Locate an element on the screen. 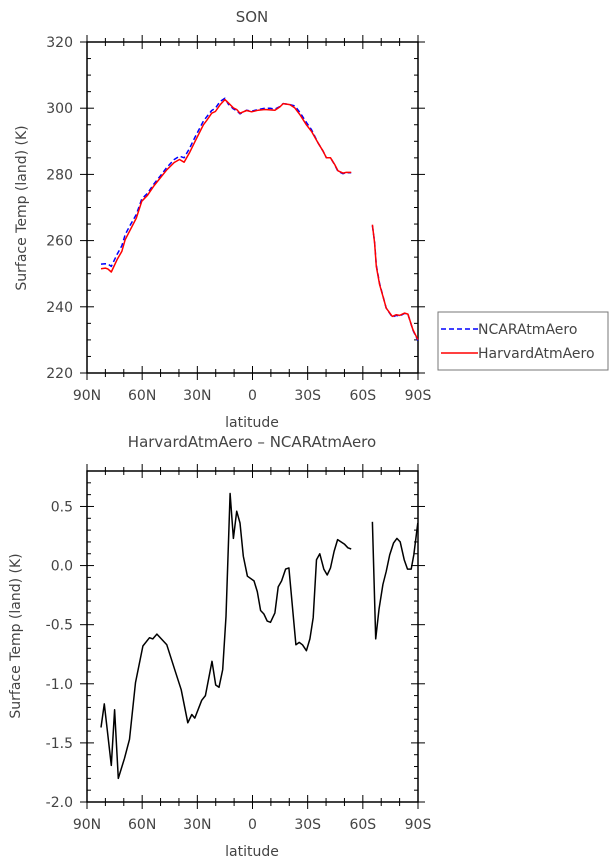 The image size is (615, 867). legend-box is located at coordinates (523, 341).